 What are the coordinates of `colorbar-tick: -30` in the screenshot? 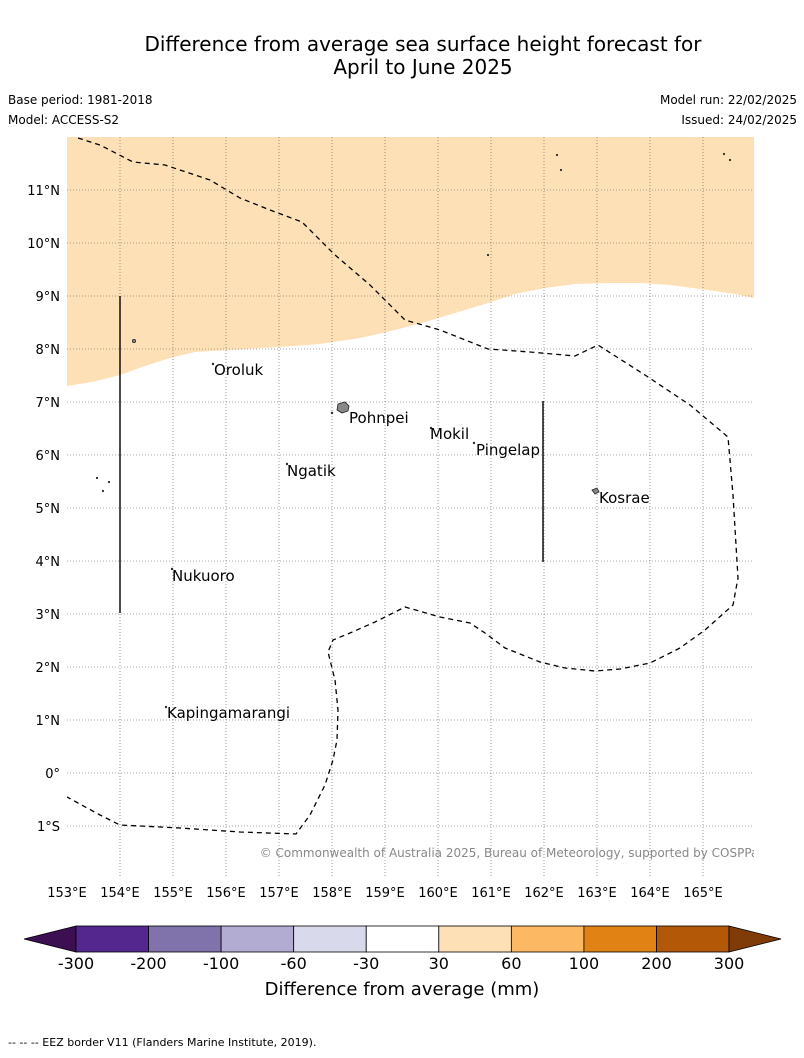 It's located at (366, 963).